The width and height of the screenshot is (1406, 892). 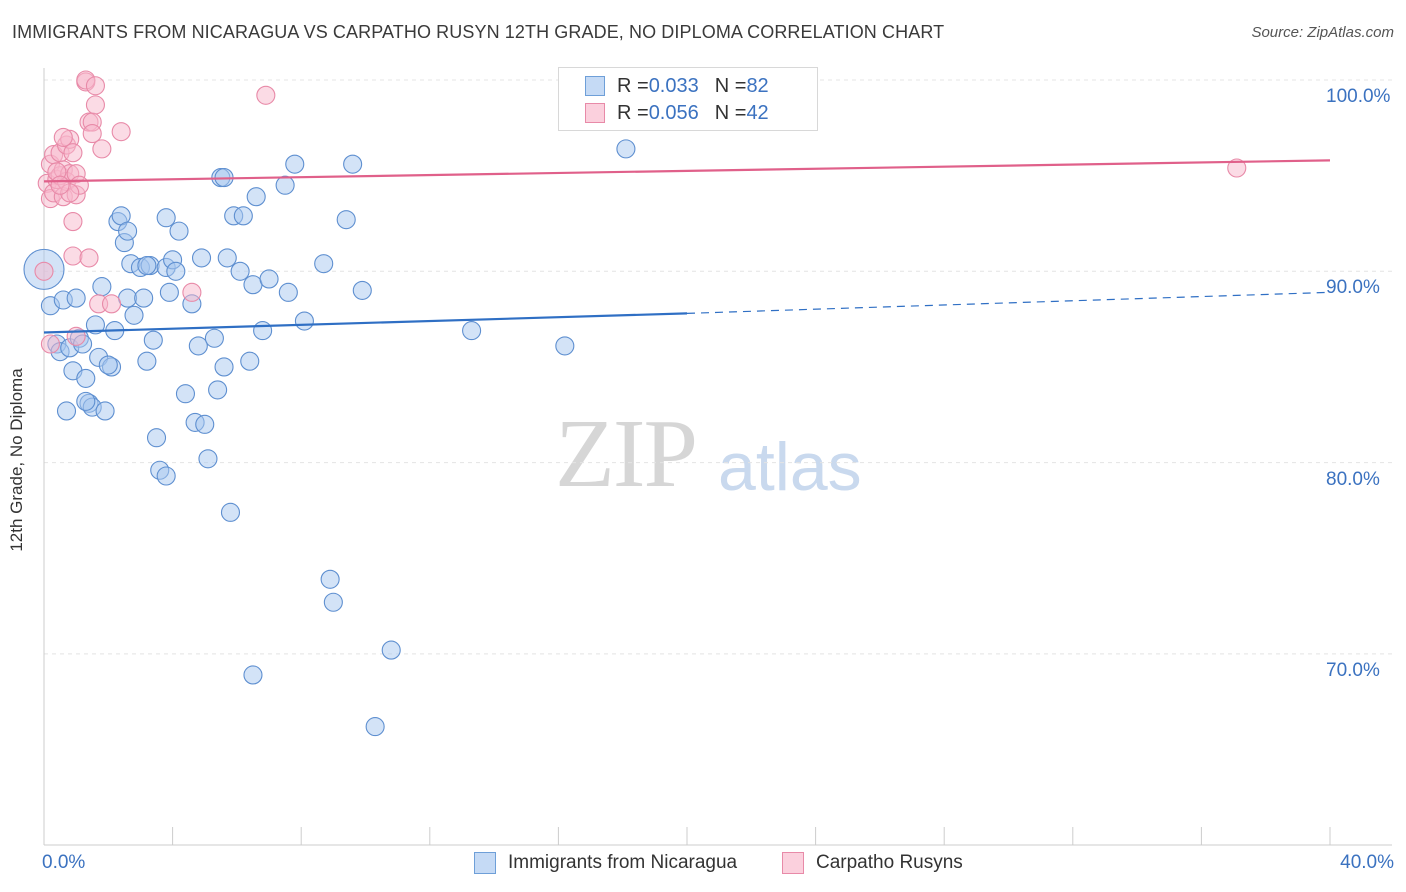 I want to click on legend-n-value: 42, so click(x=757, y=112).